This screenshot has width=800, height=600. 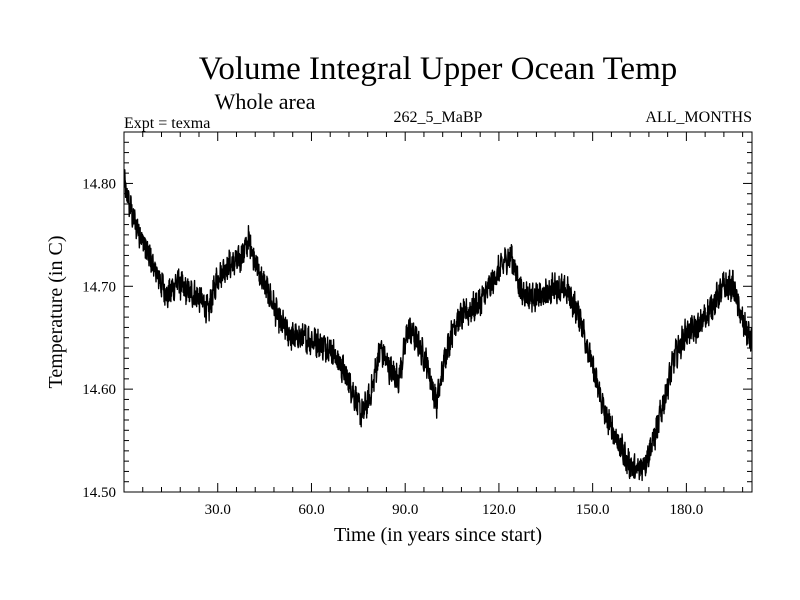 I want to click on x-tick-label: 180.0, so click(x=687, y=510).